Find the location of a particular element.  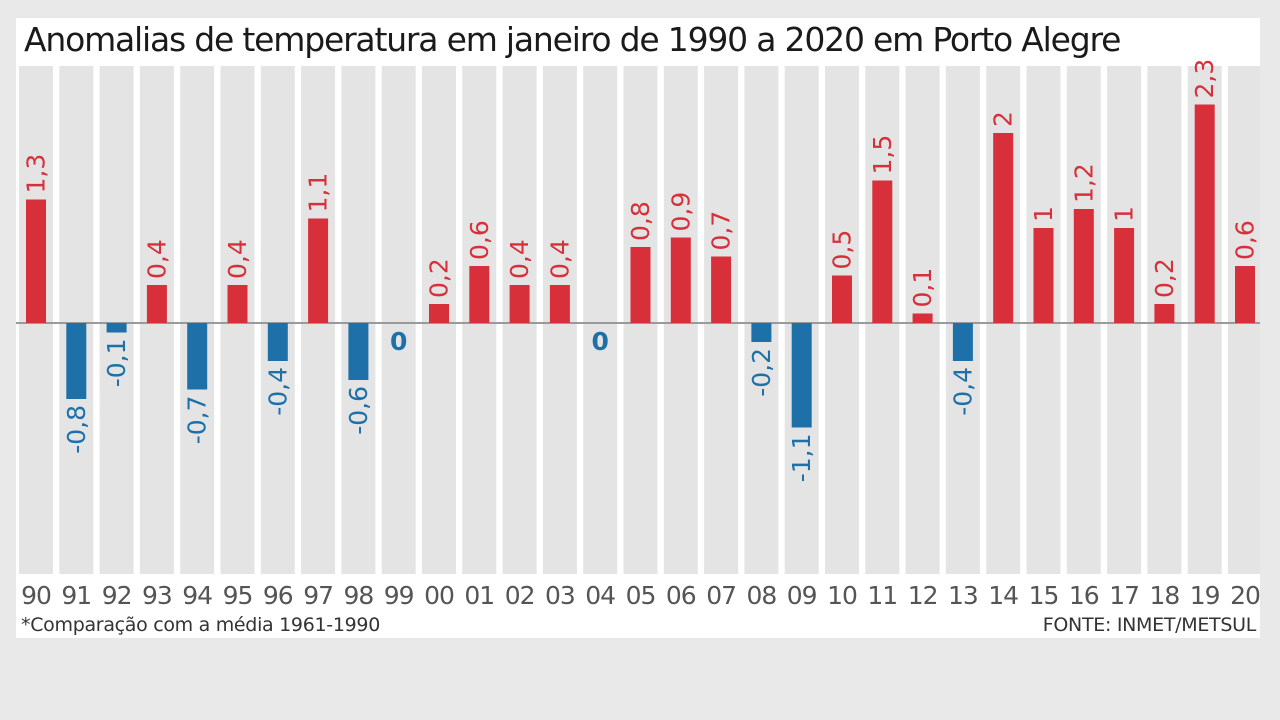

x-tick-label: 19 is located at coordinates (1205, 595).